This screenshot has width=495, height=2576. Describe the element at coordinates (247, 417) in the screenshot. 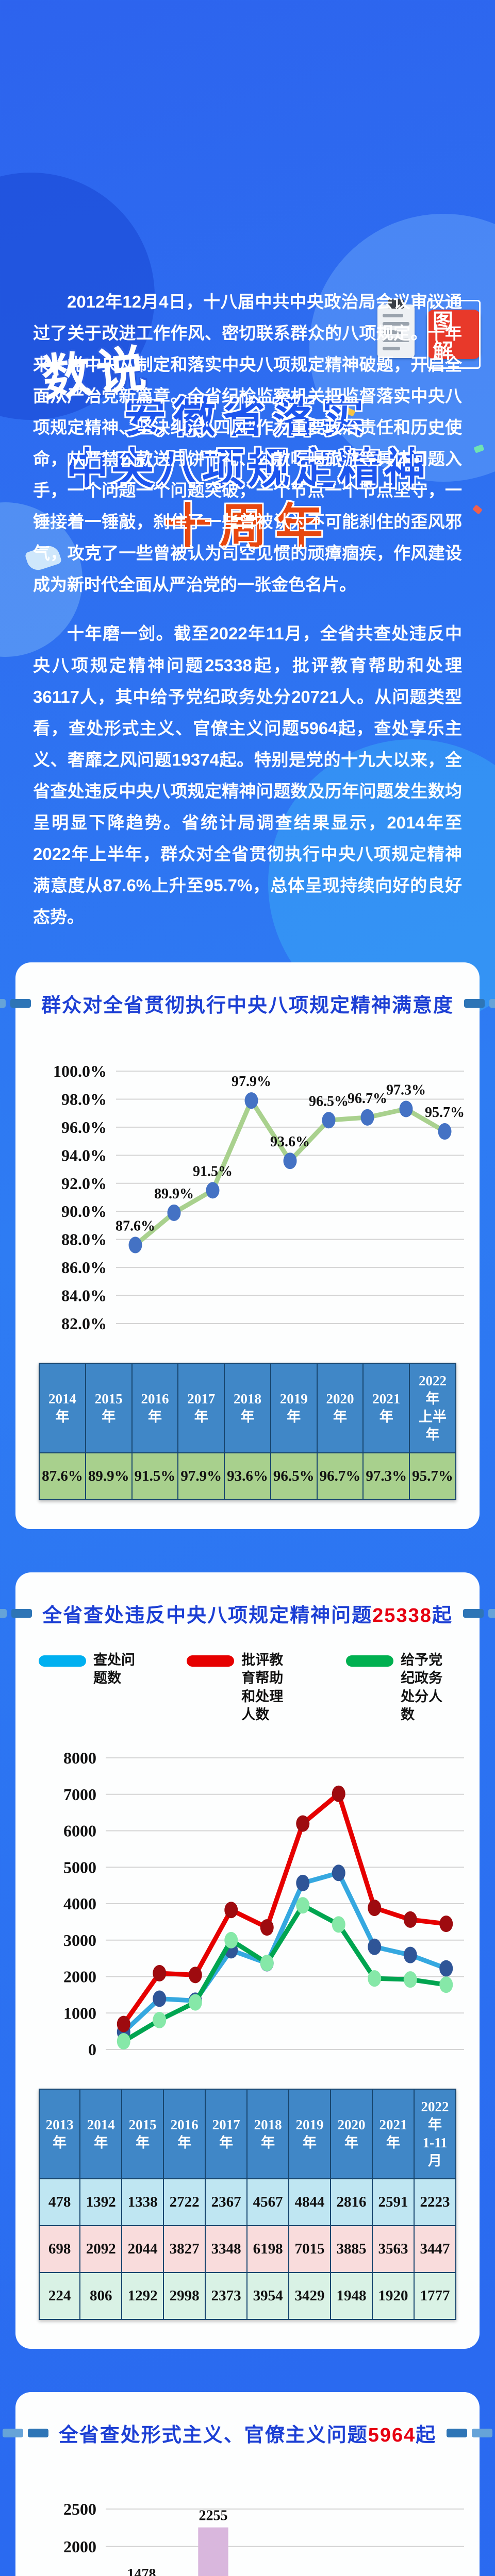

I see `page-title-line1: 安徽省落实` at that location.